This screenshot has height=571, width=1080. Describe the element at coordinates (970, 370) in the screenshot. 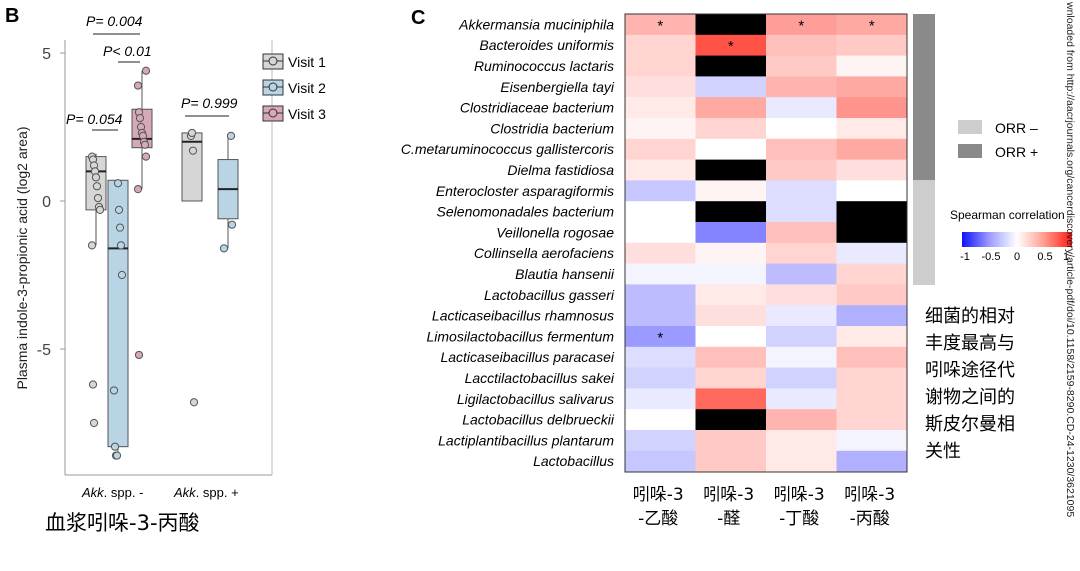

I see `annotation-line: 吲哚途径代` at that location.